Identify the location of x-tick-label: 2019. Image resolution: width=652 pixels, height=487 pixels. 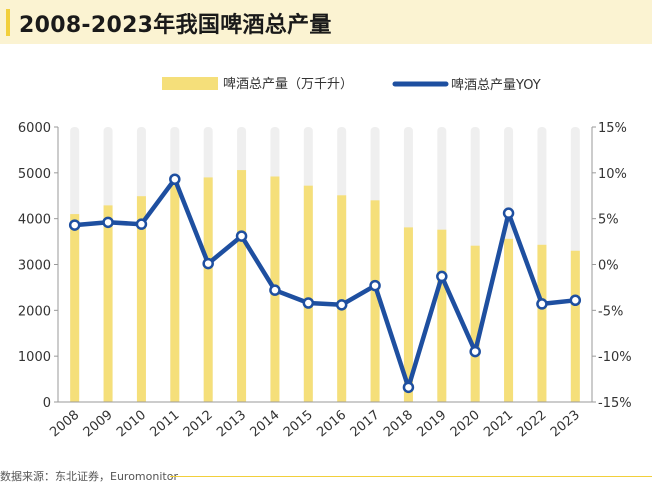
(431, 424).